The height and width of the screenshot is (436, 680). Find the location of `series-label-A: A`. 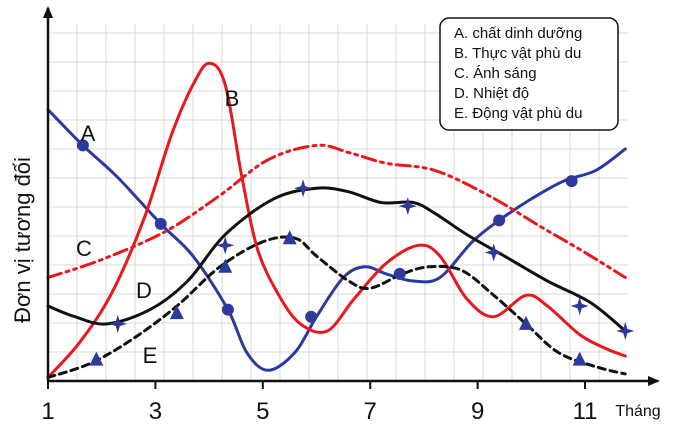

series-label-A: A is located at coordinates (88, 133).